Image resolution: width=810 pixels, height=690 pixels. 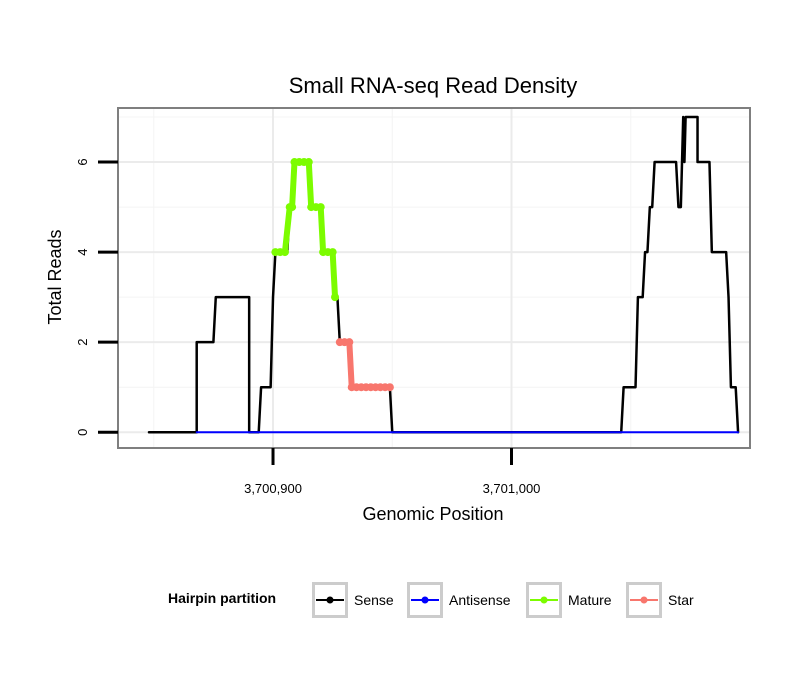 I want to click on y-tick-label: 0, so click(x=82, y=432).